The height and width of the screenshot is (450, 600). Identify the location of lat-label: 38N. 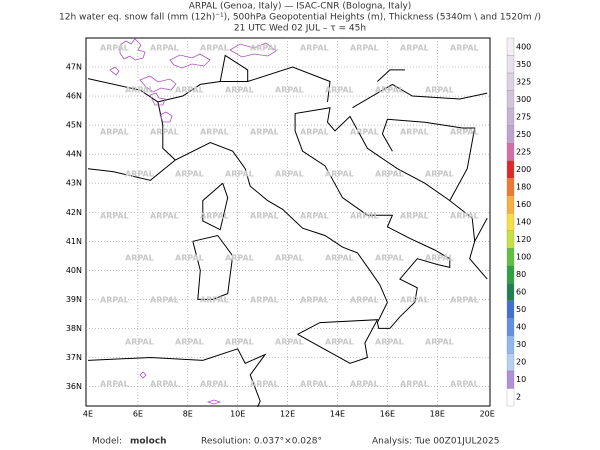
(74, 328).